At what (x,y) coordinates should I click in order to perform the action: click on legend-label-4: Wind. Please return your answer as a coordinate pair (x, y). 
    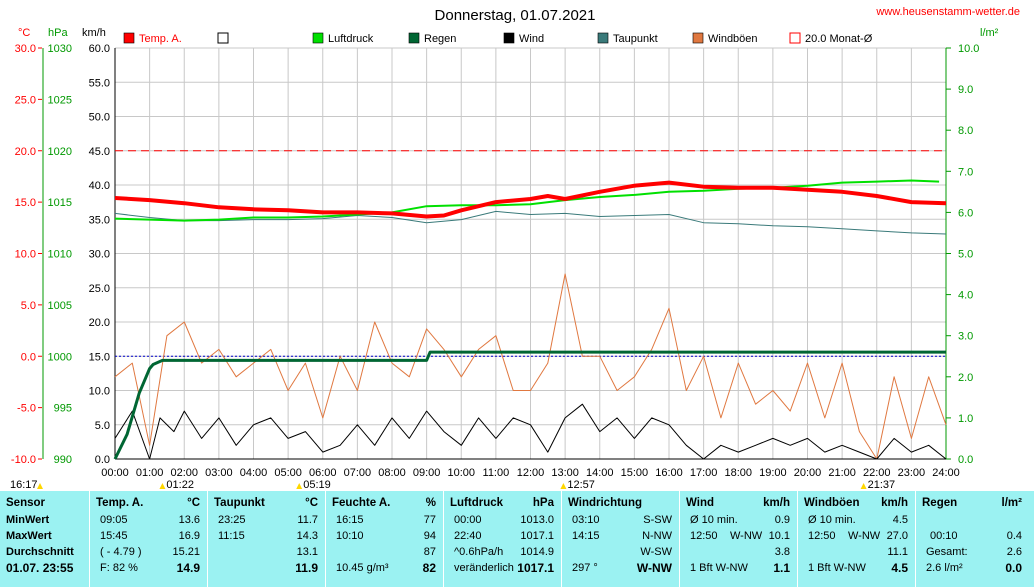
    Looking at the image, I should click on (531, 39).